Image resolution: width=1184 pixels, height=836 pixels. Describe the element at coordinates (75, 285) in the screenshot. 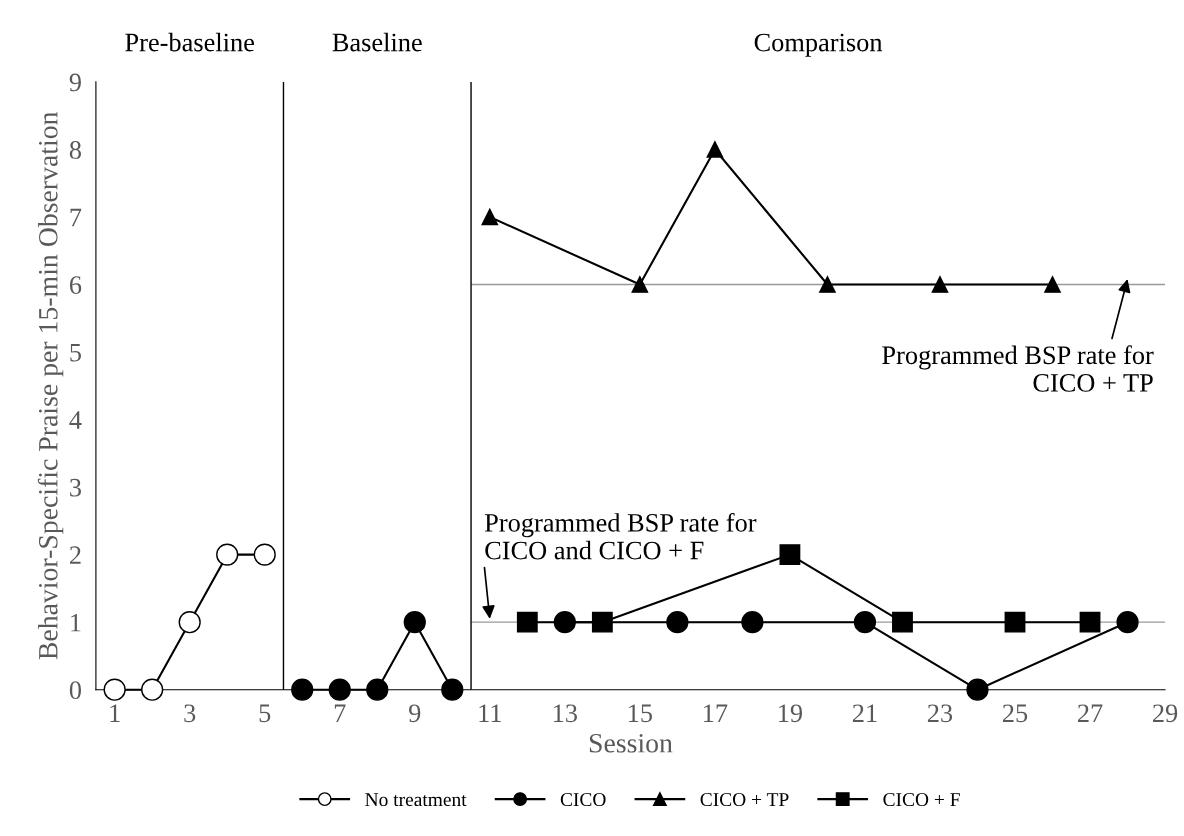

I see `y-tick-label: 6` at that location.